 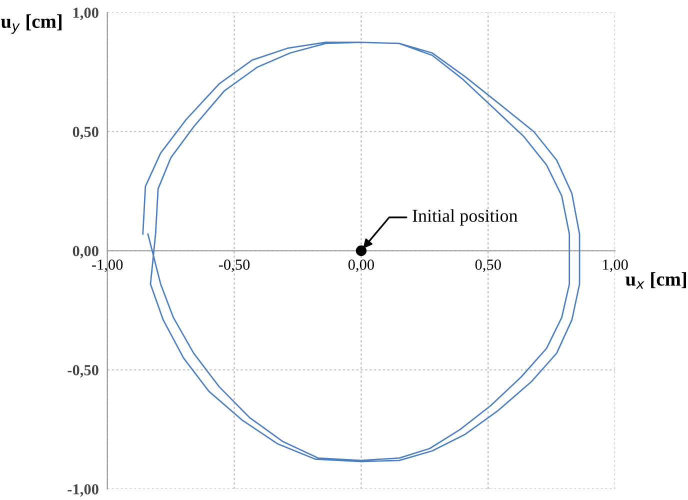 I want to click on x-tick-label: -1,00, so click(x=107, y=266).